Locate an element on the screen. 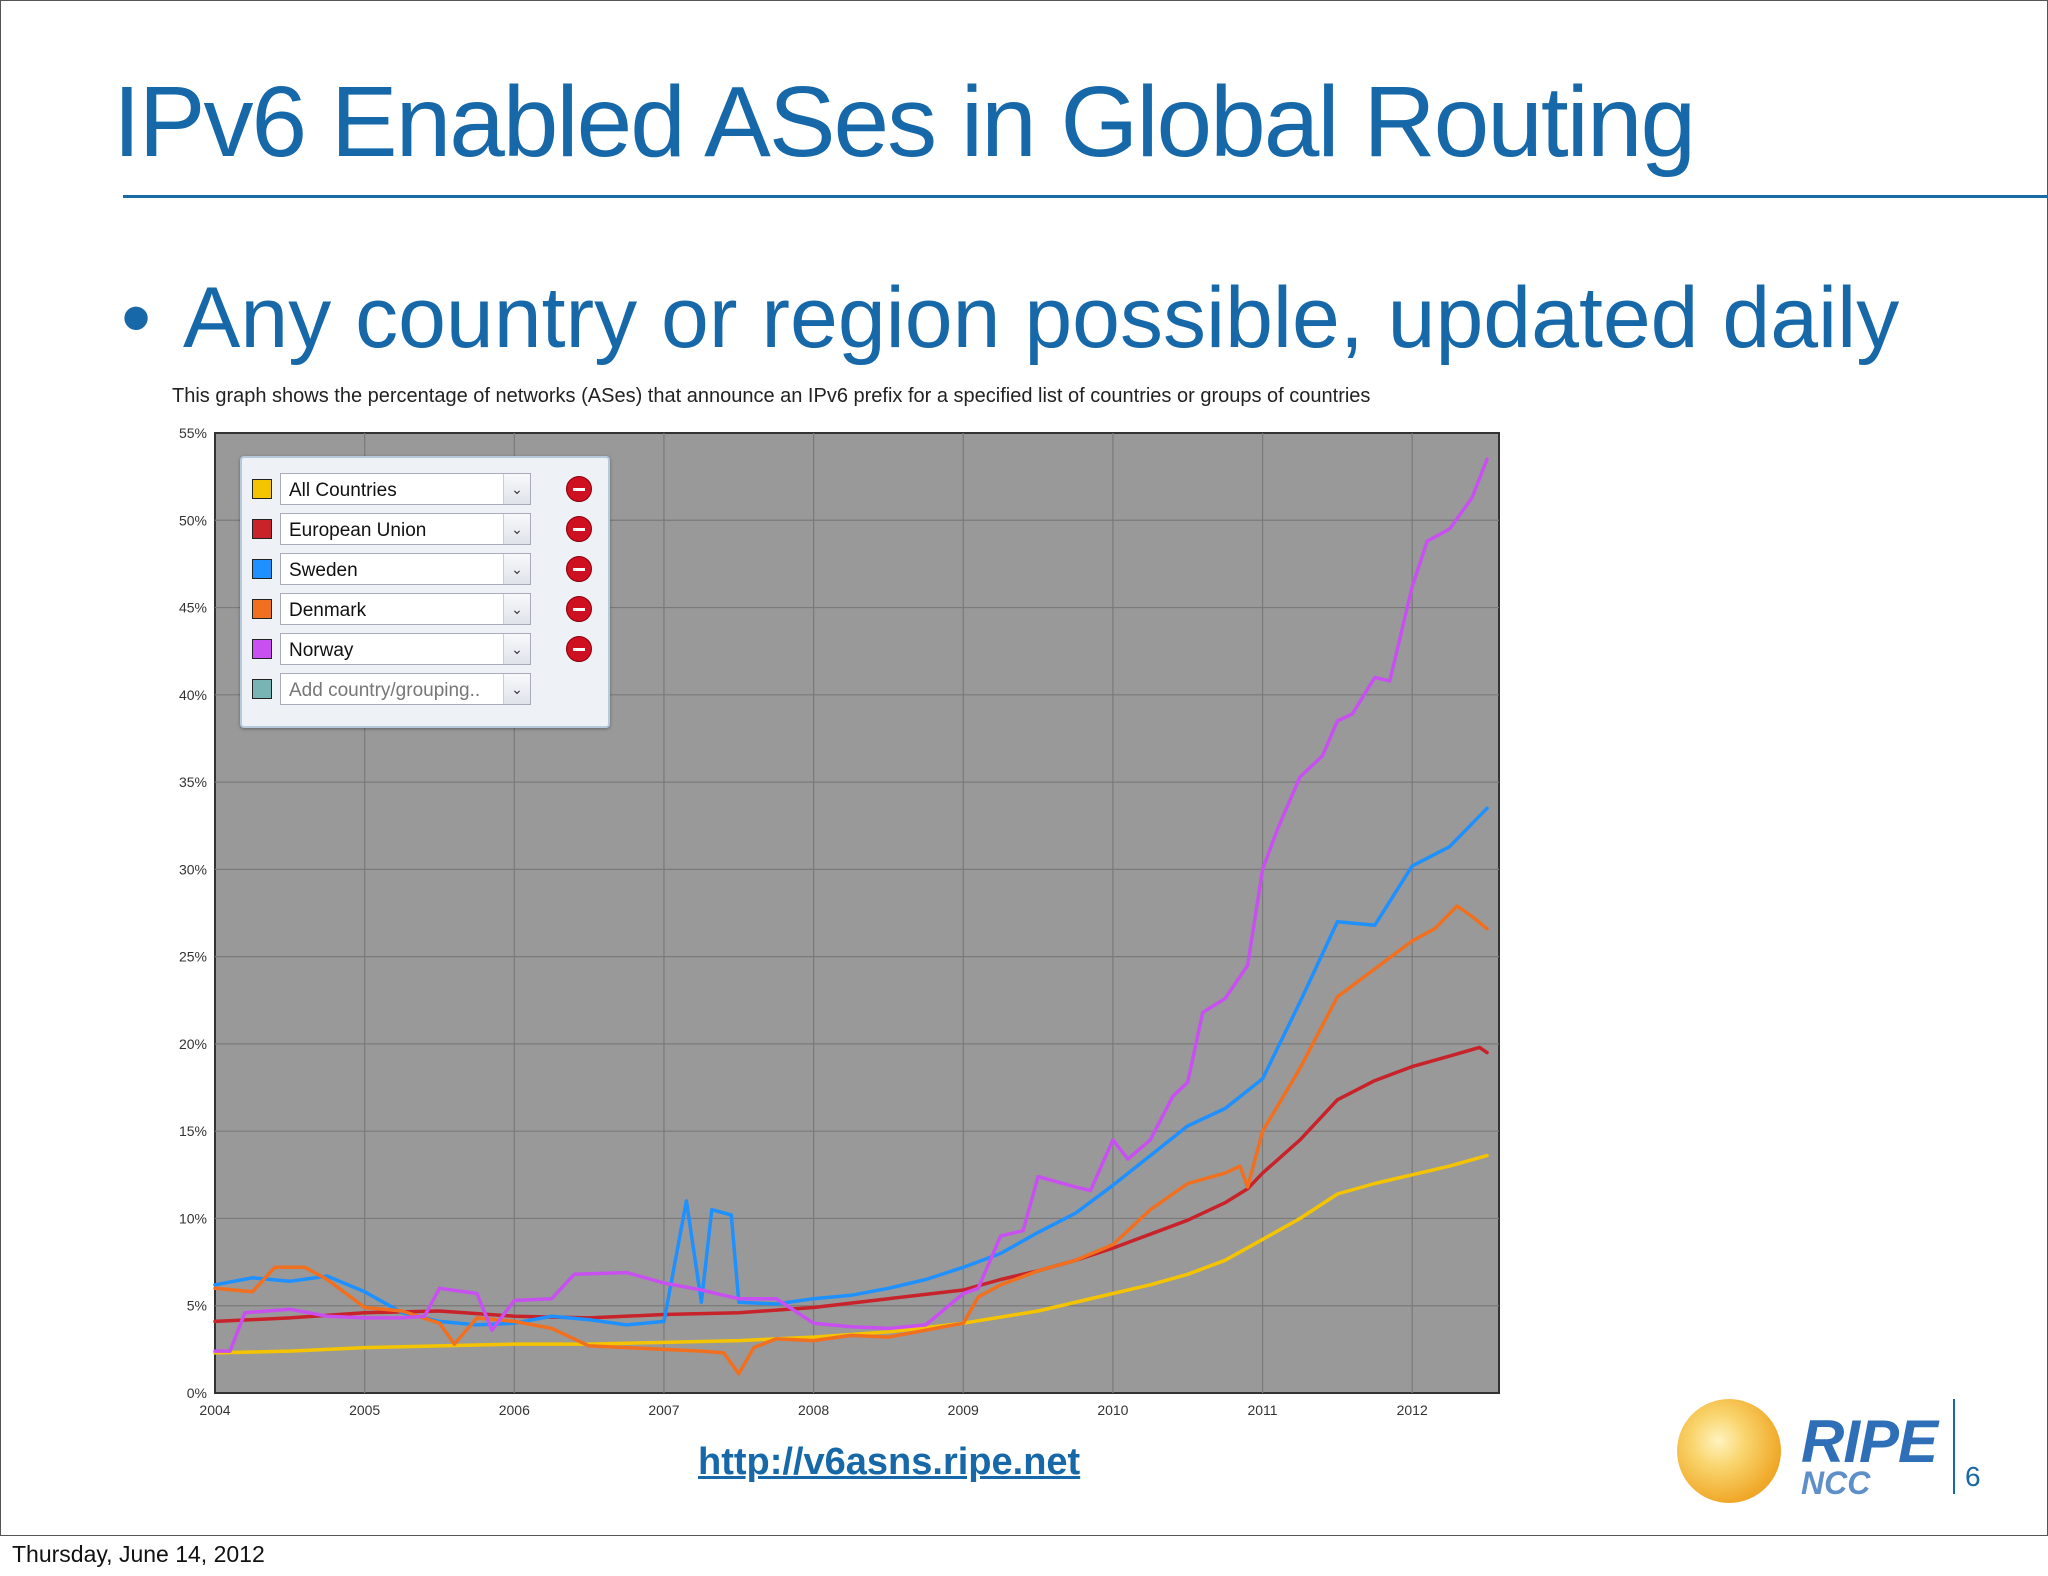 The height and width of the screenshot is (1576, 2048). series-select-european-union: European Union ⌄ is located at coordinates (405, 529).